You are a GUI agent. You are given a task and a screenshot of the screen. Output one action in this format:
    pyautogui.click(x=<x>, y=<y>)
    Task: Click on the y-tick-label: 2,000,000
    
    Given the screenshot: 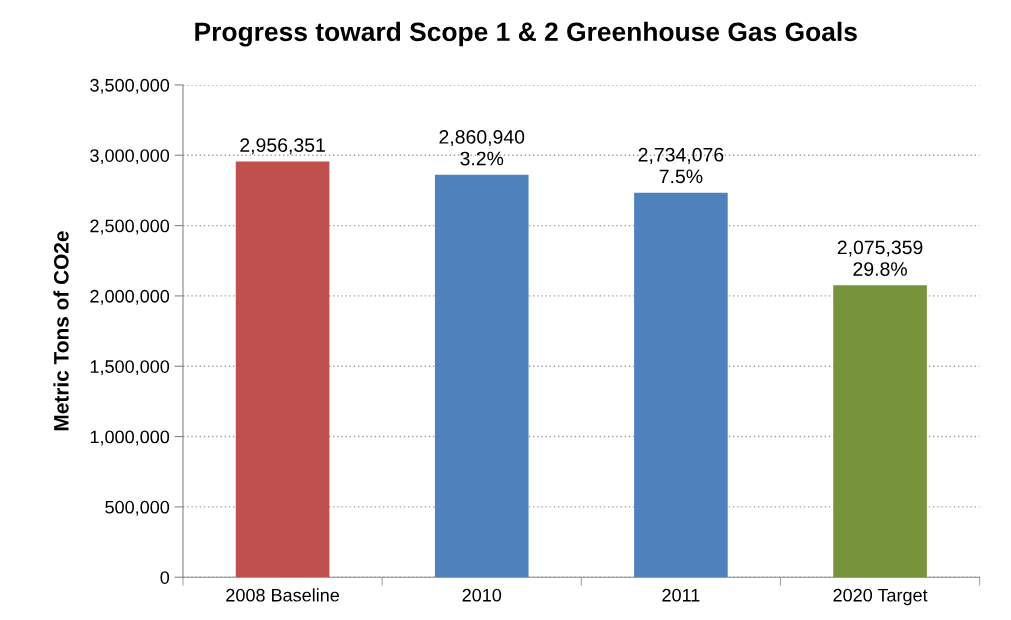 What is the action you would take?
    pyautogui.click(x=130, y=297)
    